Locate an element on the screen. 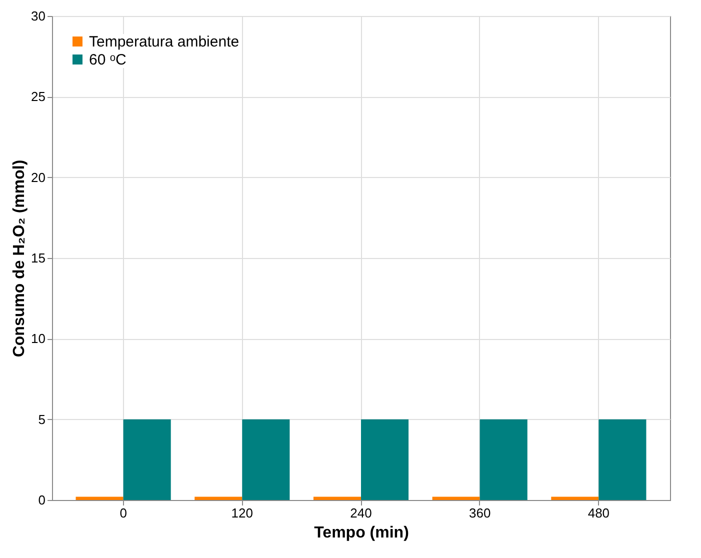 The height and width of the screenshot is (558, 701). y-tick-label: 15 is located at coordinates (38, 258).